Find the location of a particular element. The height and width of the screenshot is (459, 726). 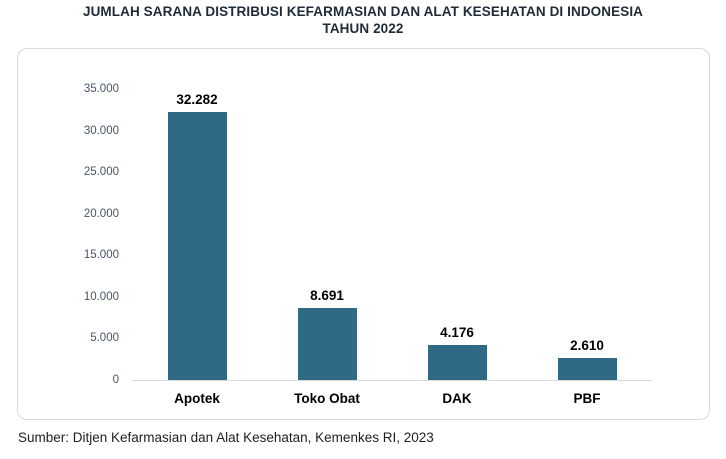

bar-dak is located at coordinates (457, 362).